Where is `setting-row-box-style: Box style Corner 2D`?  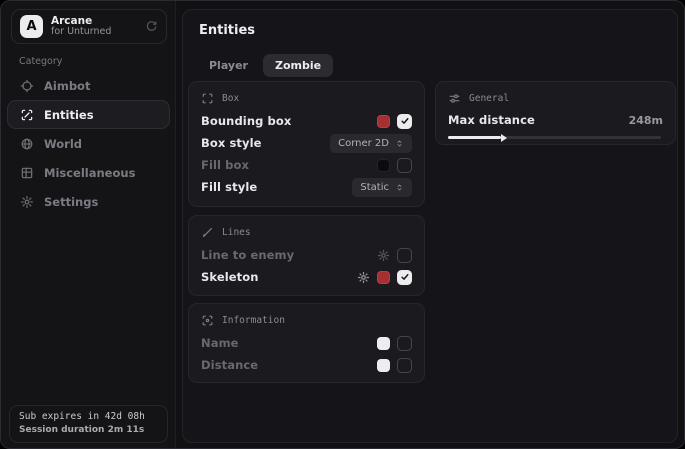 setting-row-box-style: Box style Corner 2D is located at coordinates (306, 143).